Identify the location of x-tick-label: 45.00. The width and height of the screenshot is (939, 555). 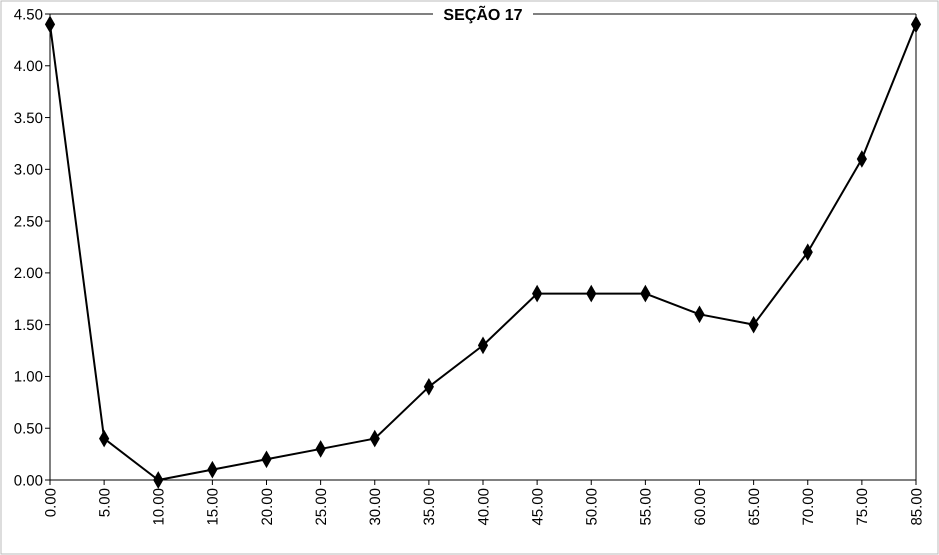
(537, 507).